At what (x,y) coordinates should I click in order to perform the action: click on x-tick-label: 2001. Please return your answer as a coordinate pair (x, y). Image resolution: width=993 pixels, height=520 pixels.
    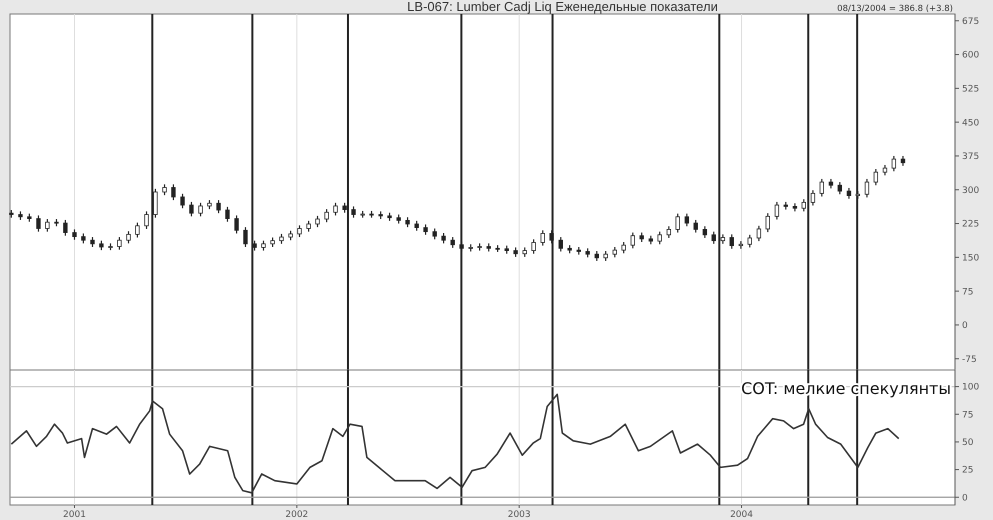
    Looking at the image, I should click on (74, 515).